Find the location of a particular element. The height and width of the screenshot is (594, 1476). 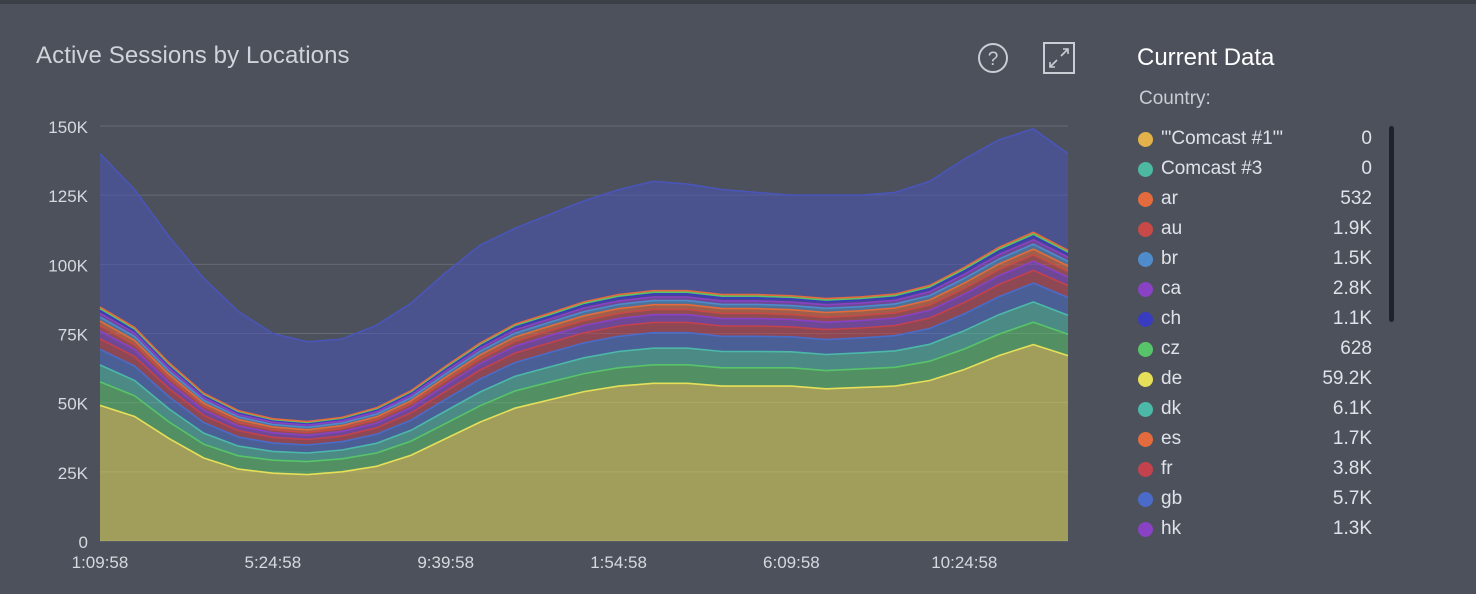

legend-country-name: dk is located at coordinates (1171, 408).